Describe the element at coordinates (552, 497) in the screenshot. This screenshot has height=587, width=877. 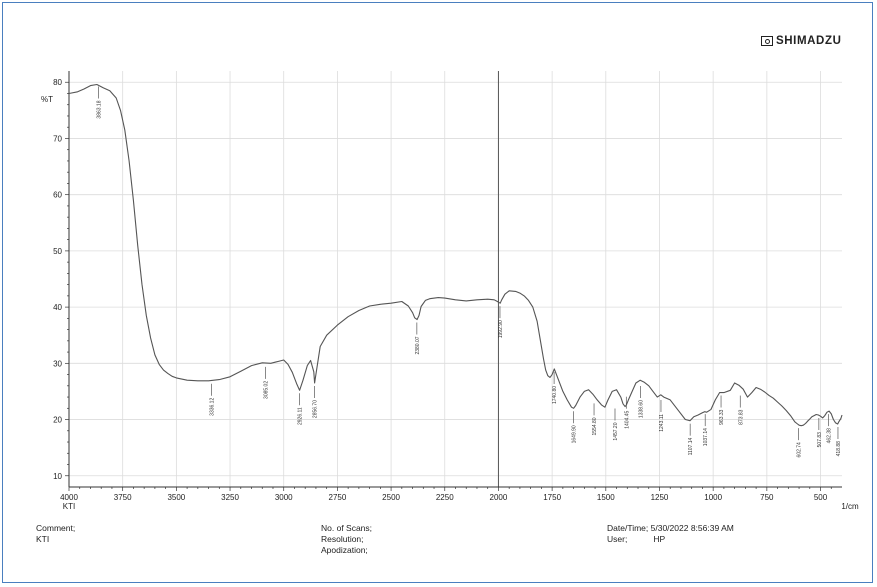
I see `x-tick-label: 1750` at that location.